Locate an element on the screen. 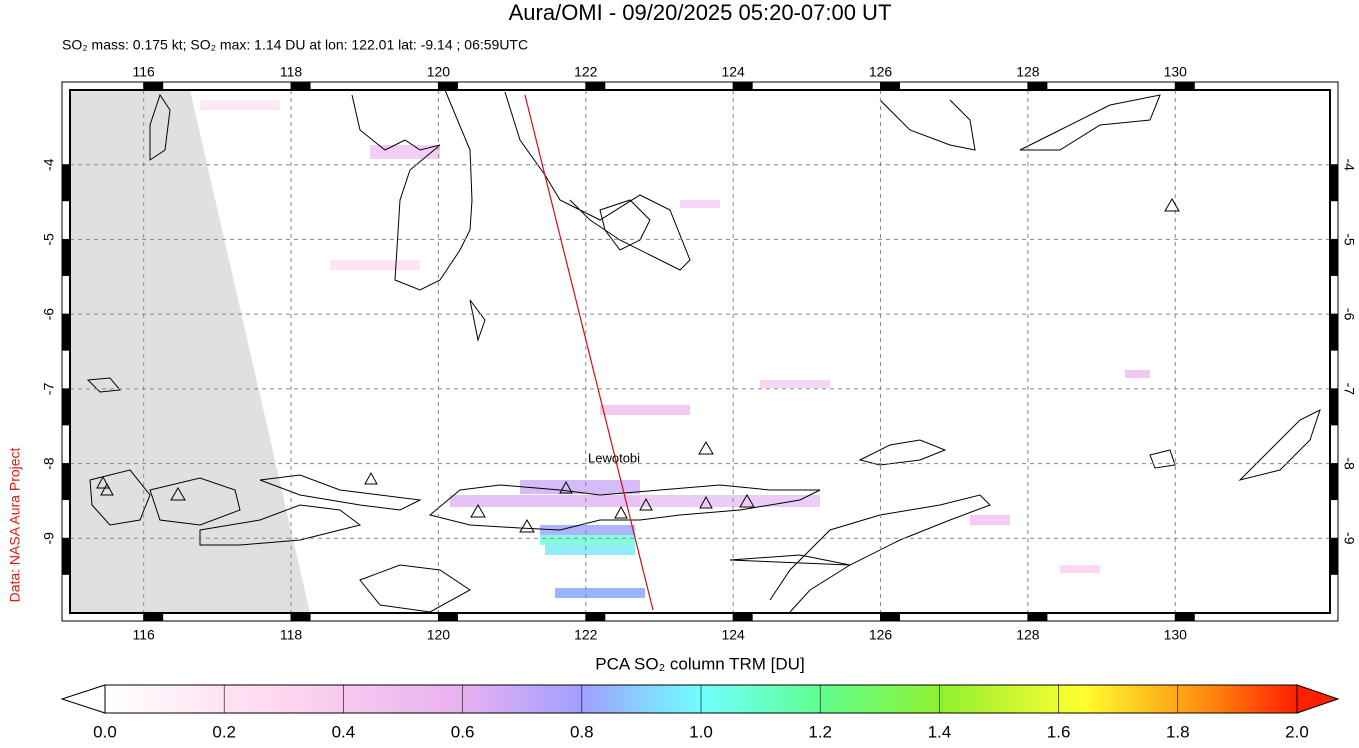 This screenshot has width=1359, height=748. colorbar-tick-label: 1.4 is located at coordinates (940, 731).